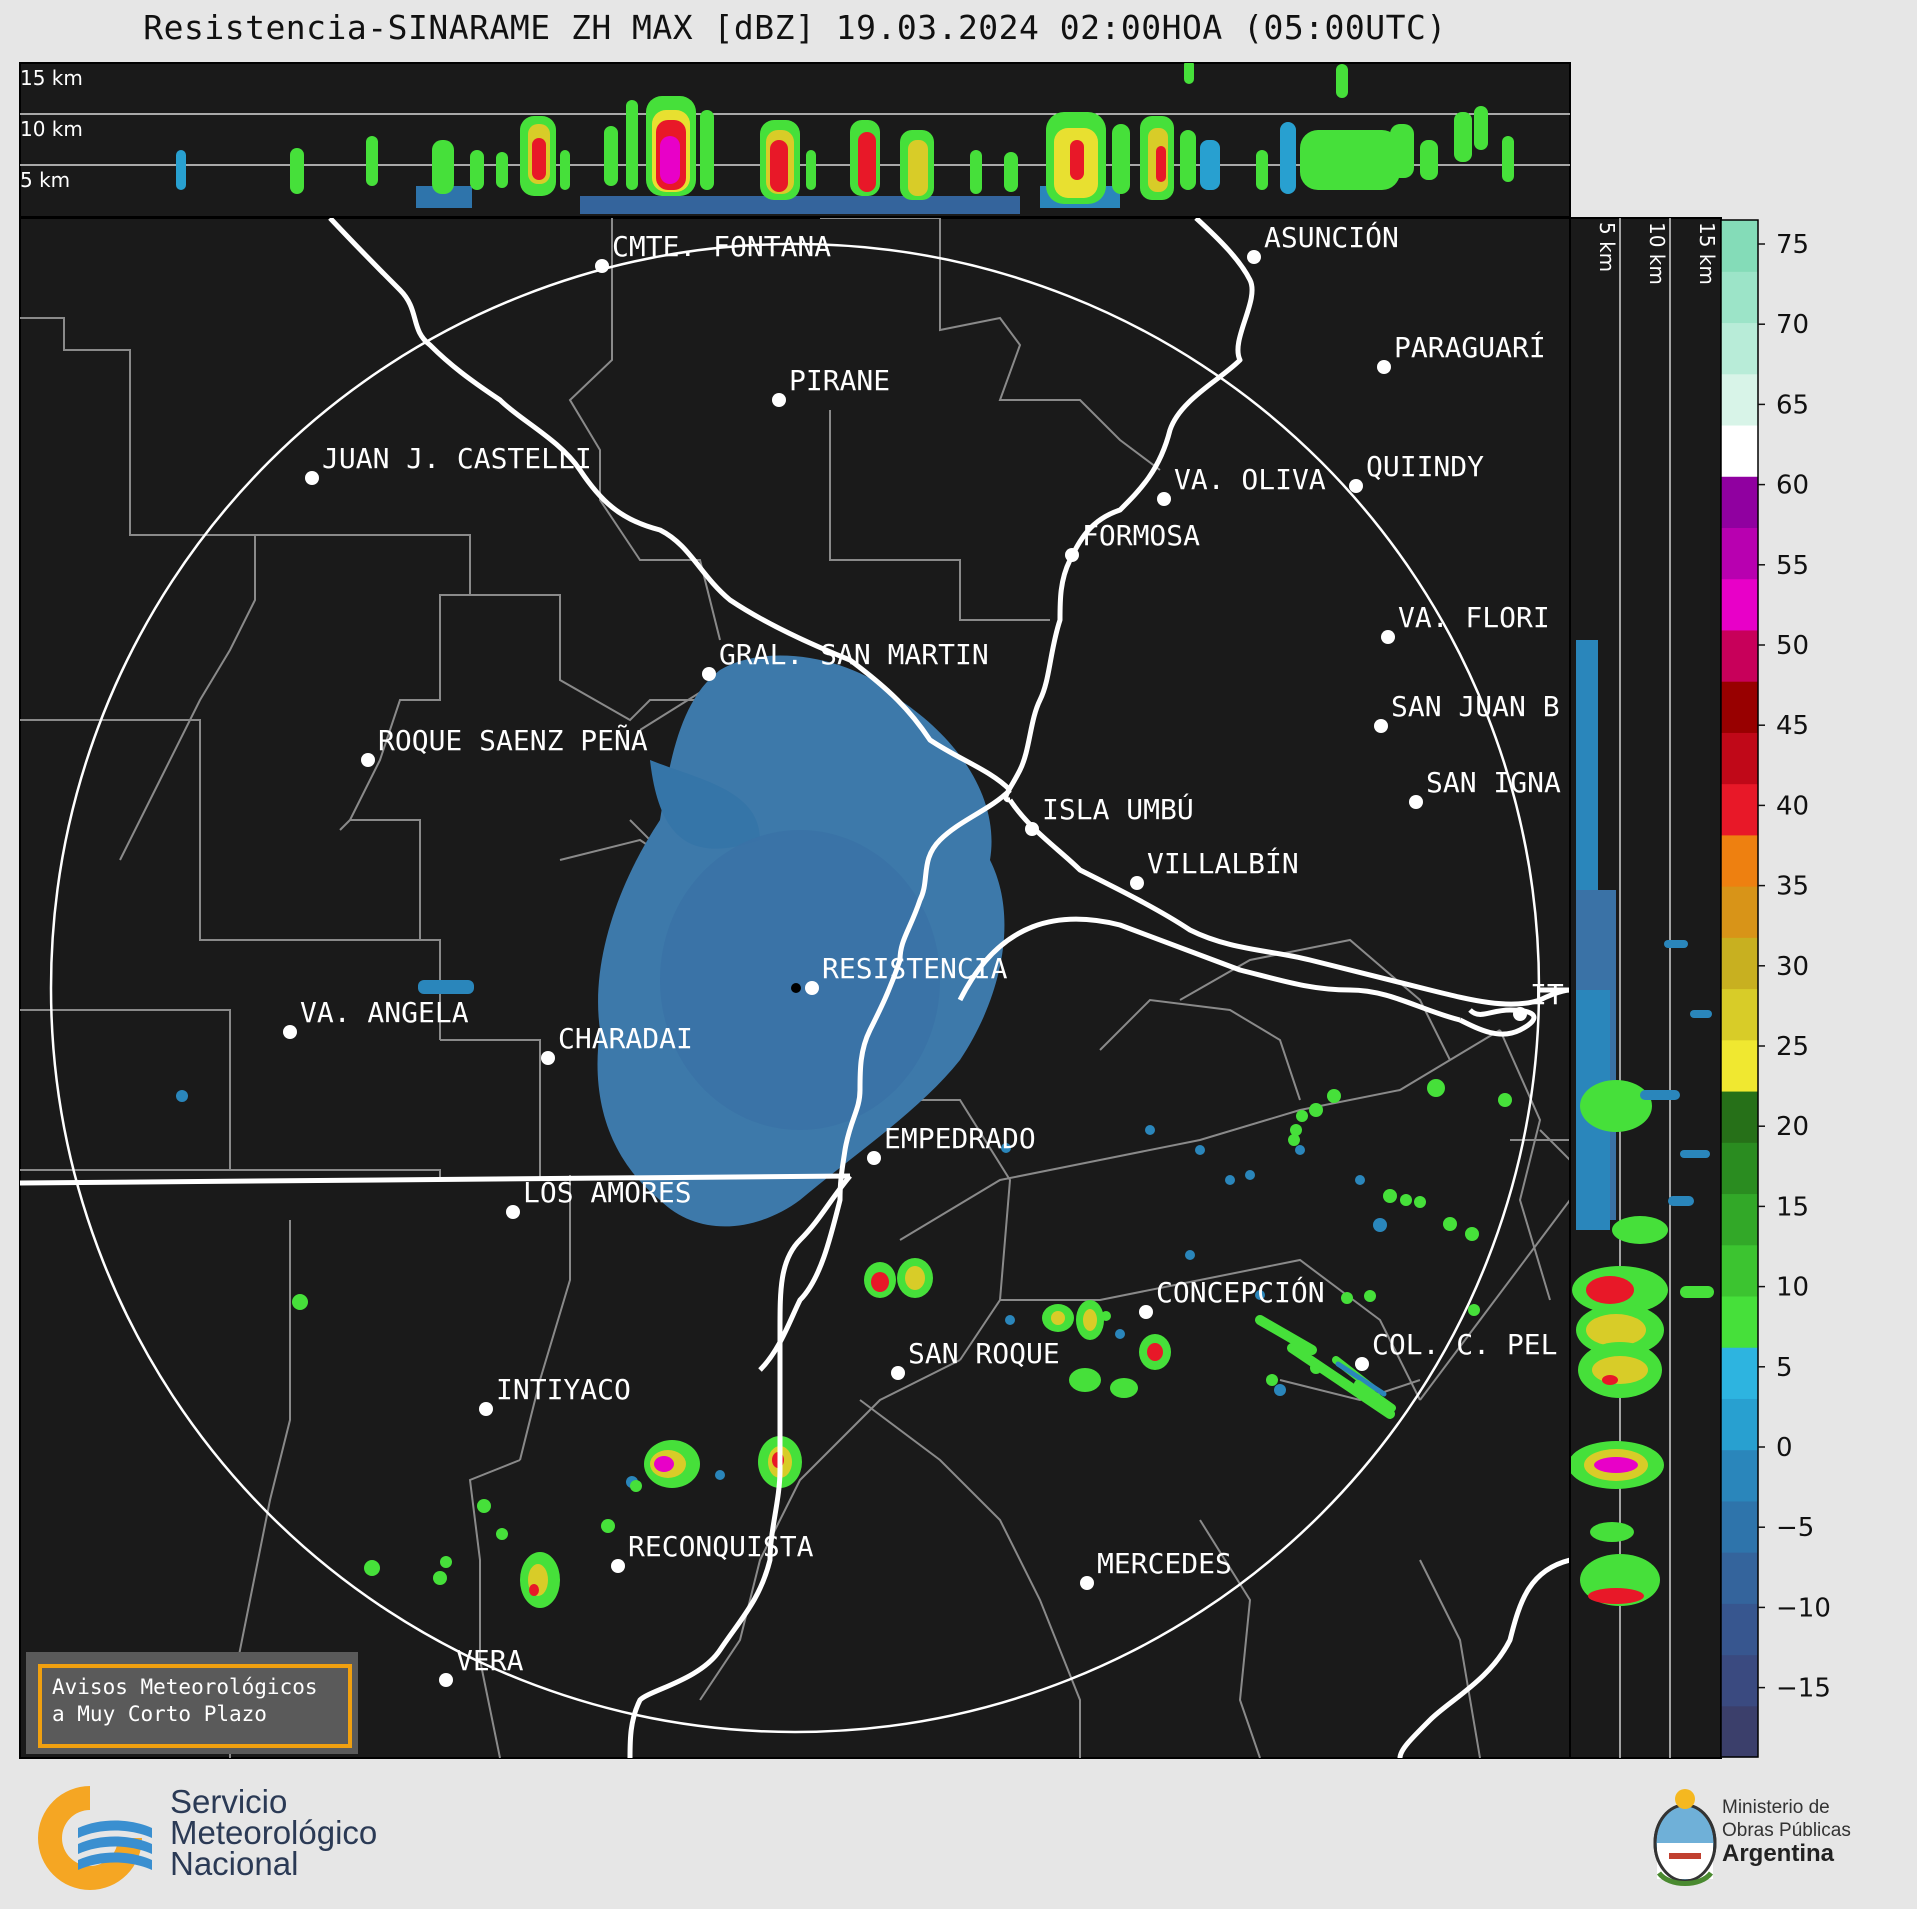 This screenshot has height=1909, width=1917. I want to click on top-cross-section-panel: 15 km 10 km 5 km, so click(795, 140).